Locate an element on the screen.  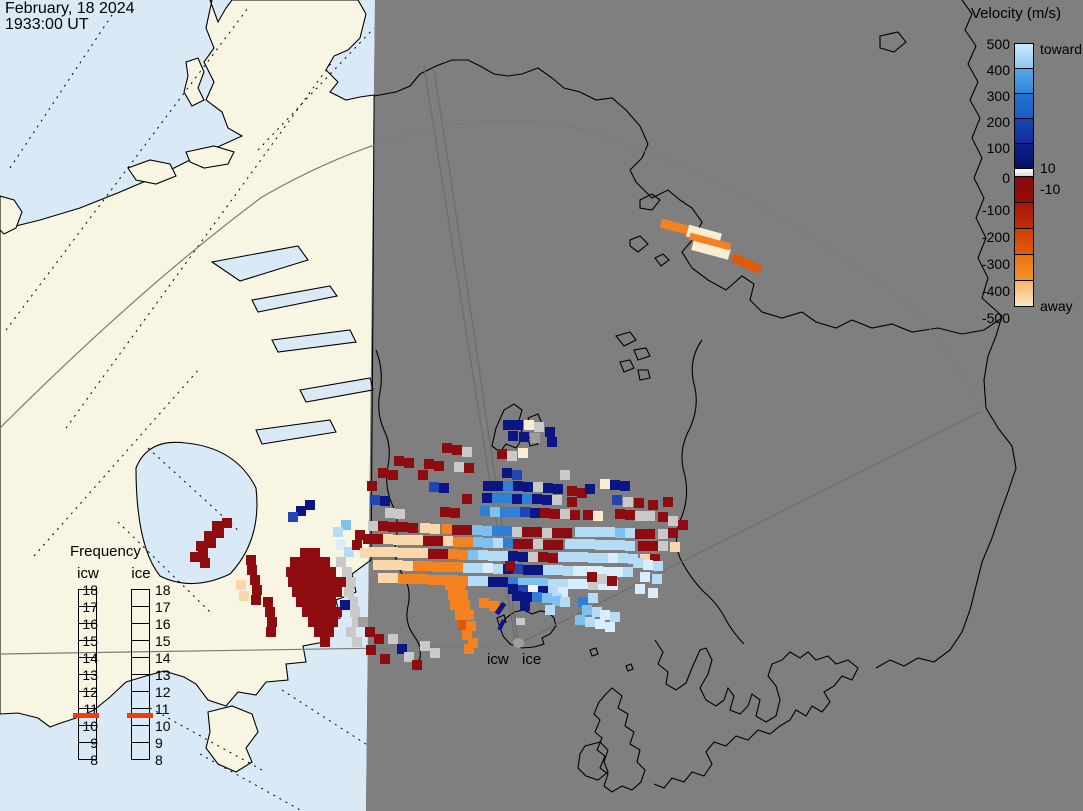
fov-line-left-a is located at coordinates (469, 353).